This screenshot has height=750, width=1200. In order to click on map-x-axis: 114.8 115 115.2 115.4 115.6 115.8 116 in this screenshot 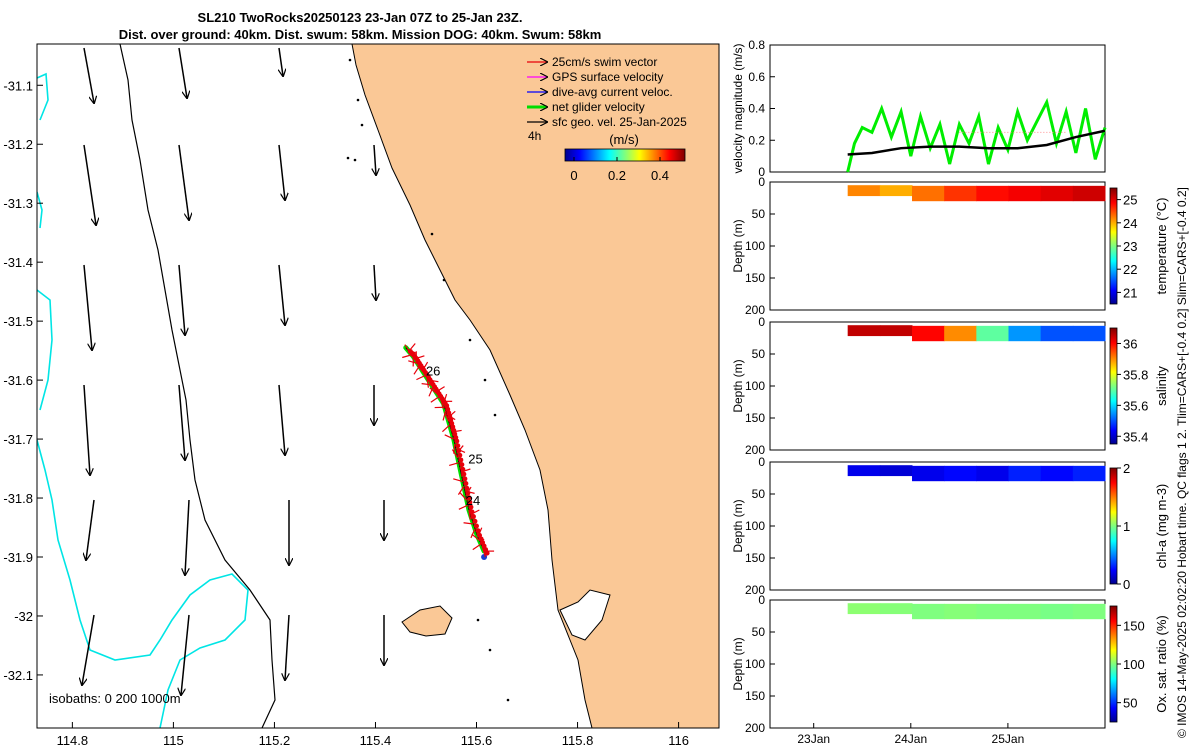, I will do `click(373, 735)`.